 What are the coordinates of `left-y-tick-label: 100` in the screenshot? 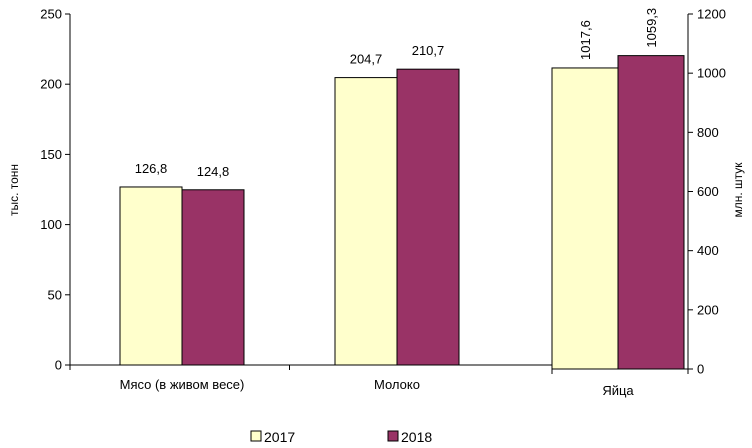 It's located at (51, 224).